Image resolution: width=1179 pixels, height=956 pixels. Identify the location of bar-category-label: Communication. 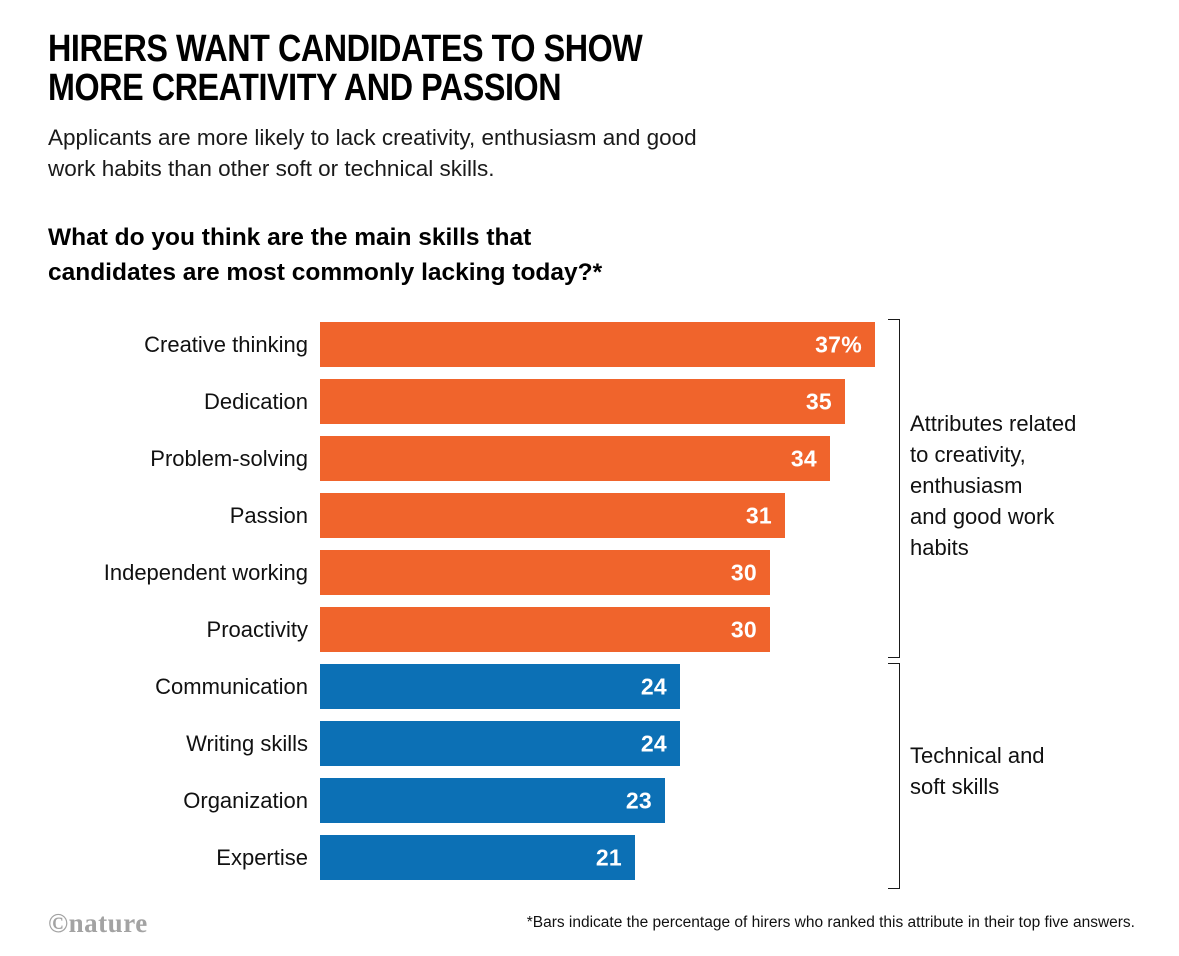
(231, 686).